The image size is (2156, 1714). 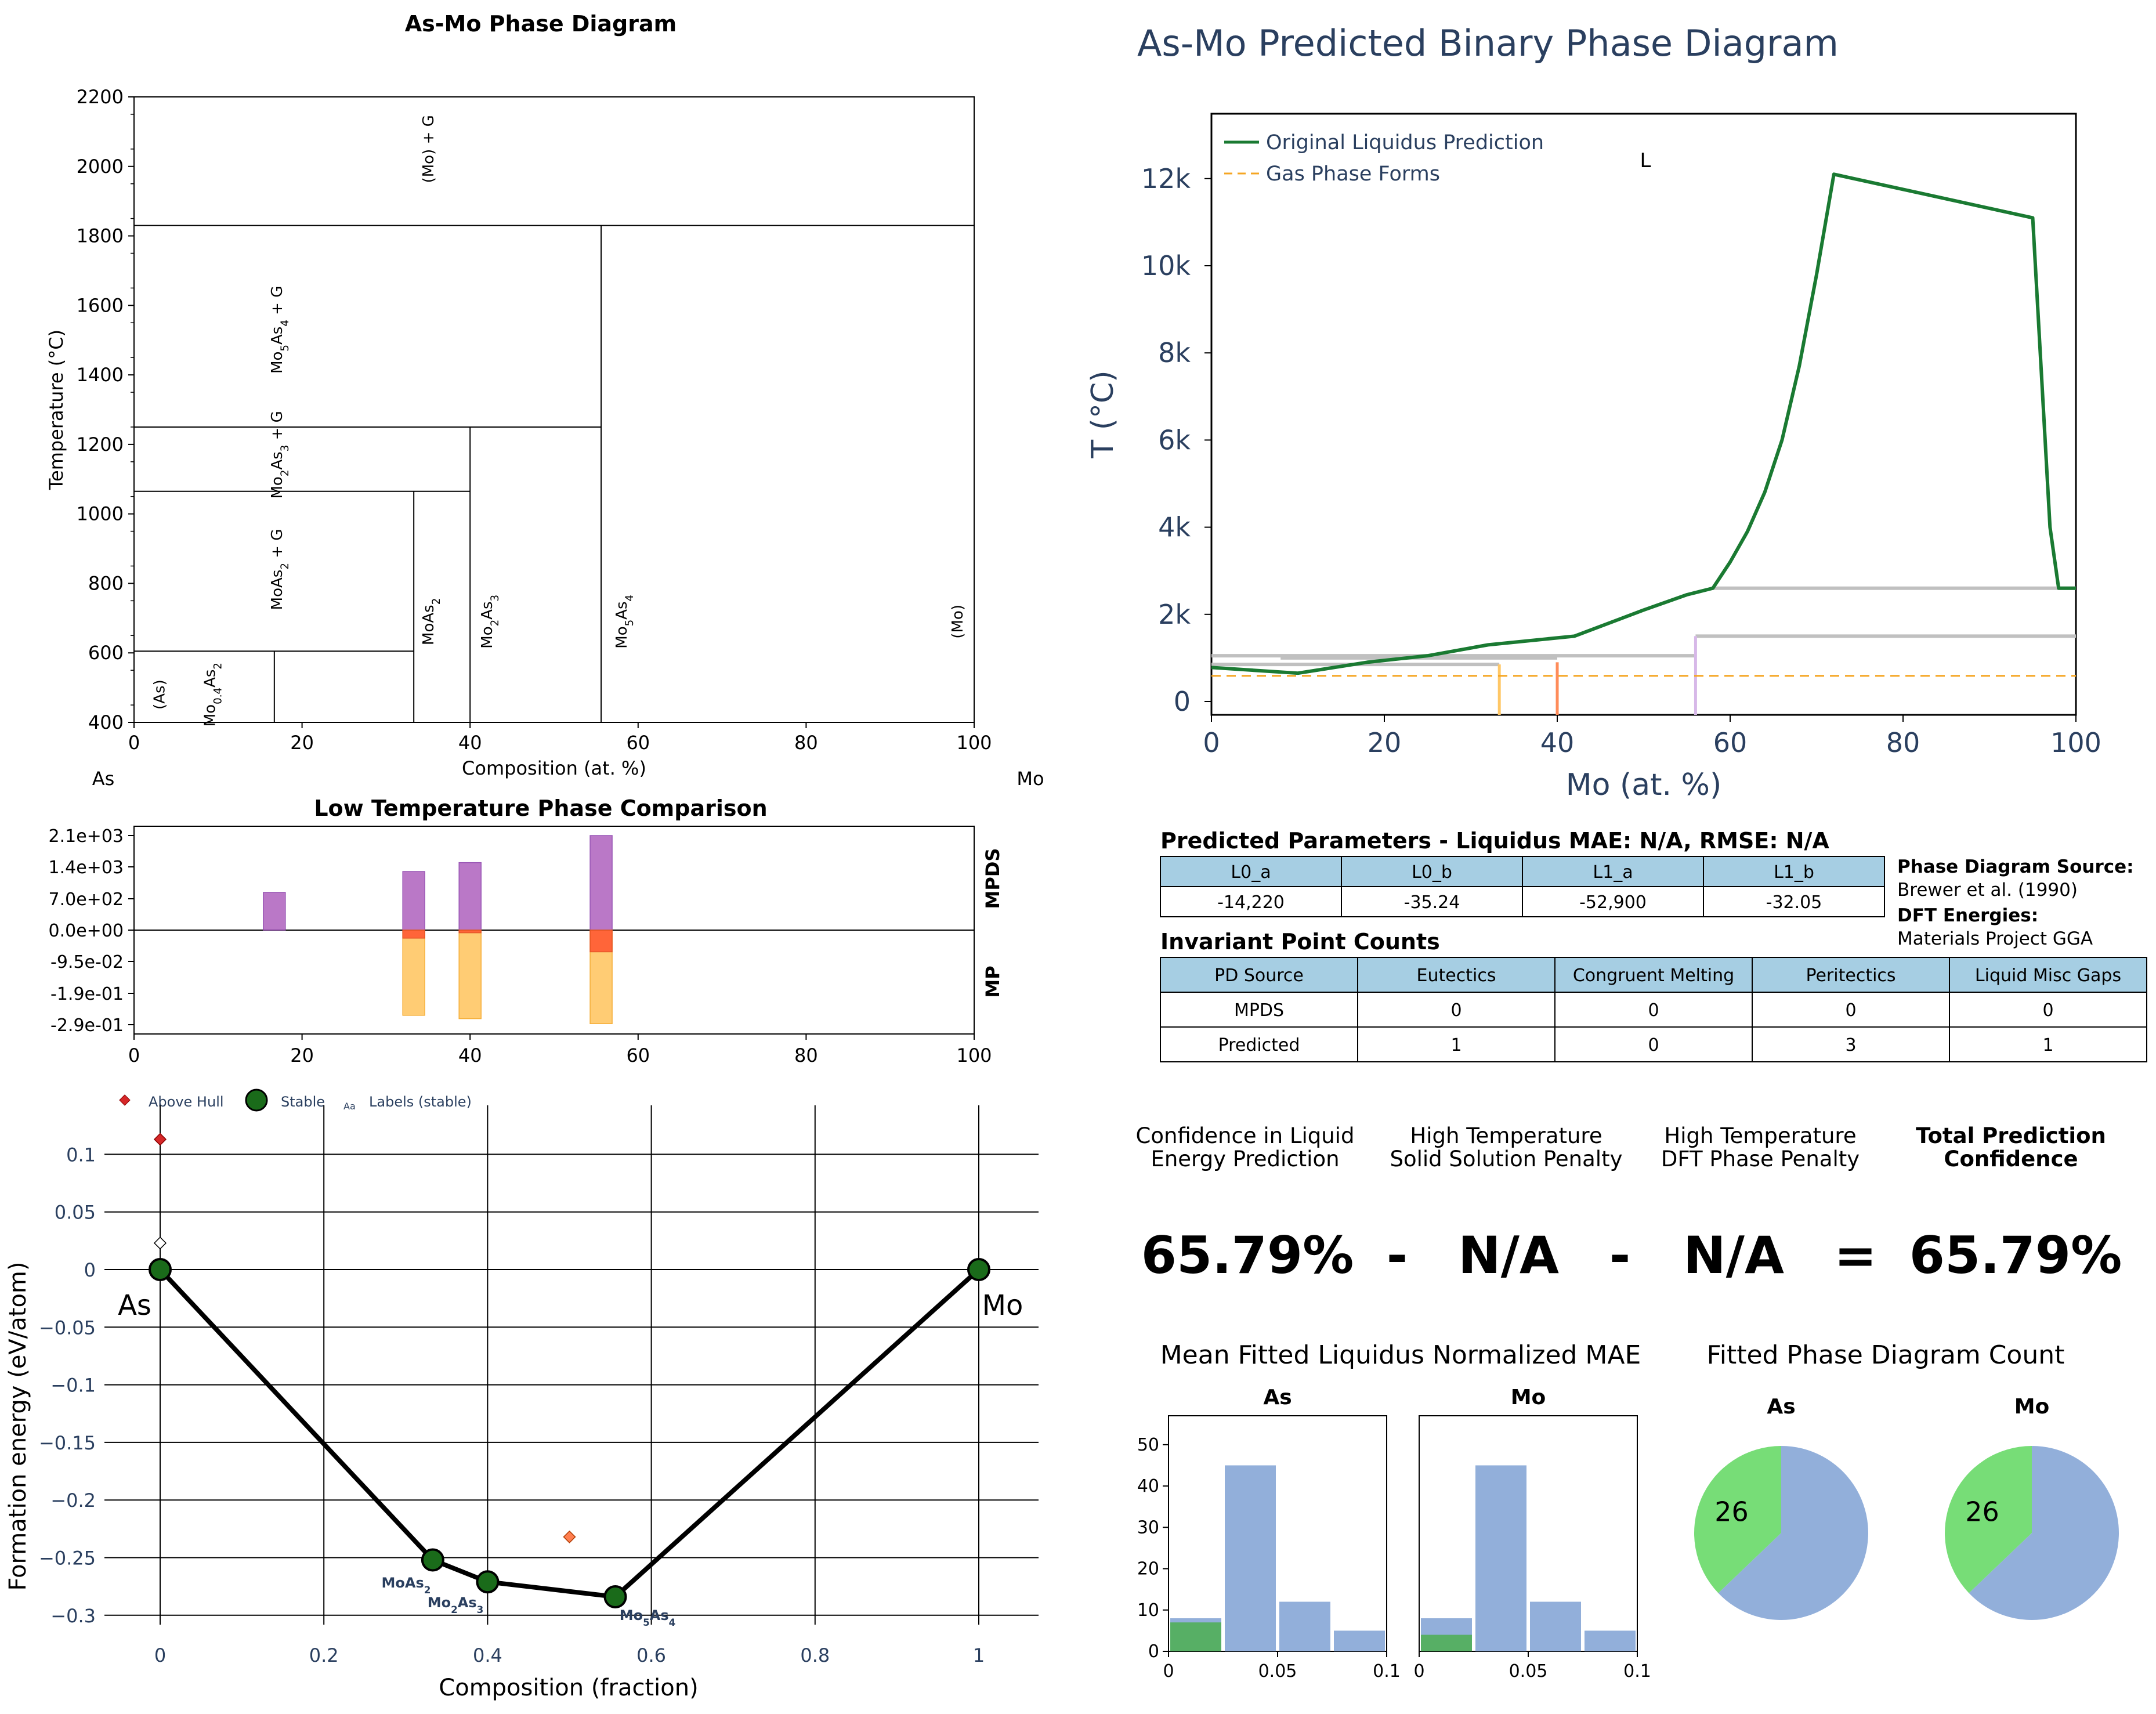 What do you see at coordinates (1277, 1397) in the screenshot?
I see `mae-panel-title: As` at bounding box center [1277, 1397].